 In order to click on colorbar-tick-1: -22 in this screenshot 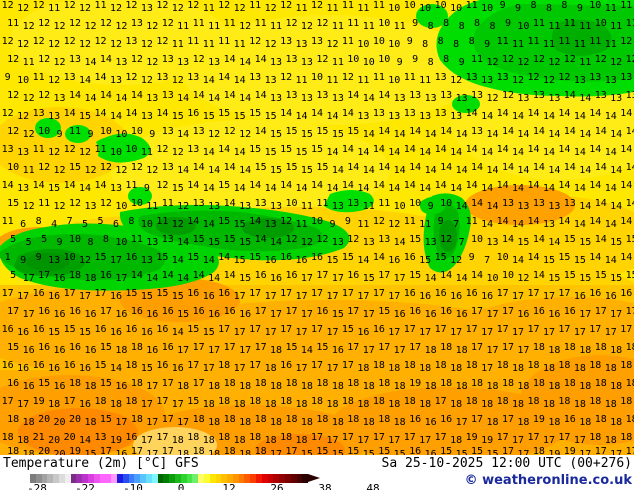, I will do `click(85, 486)`.